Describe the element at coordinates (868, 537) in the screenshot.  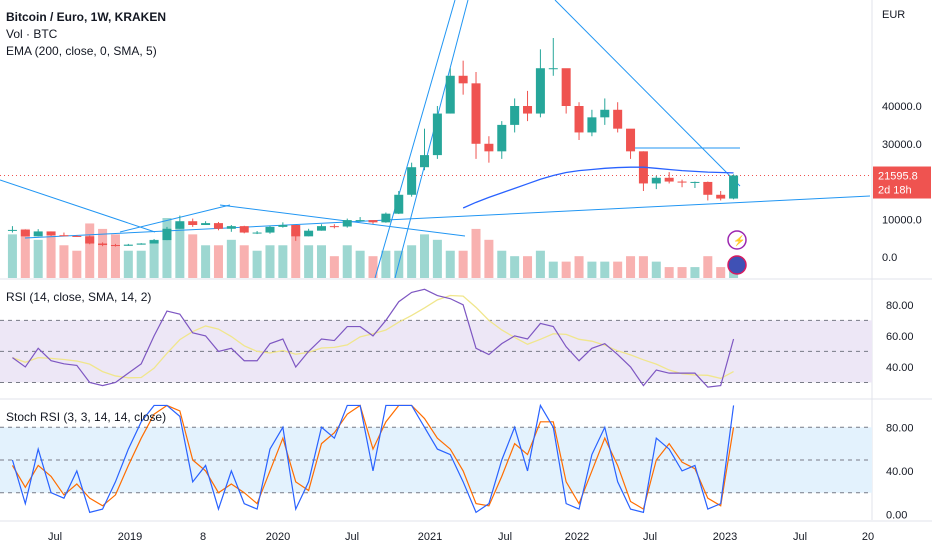
I see `x-tick-label: 20` at that location.